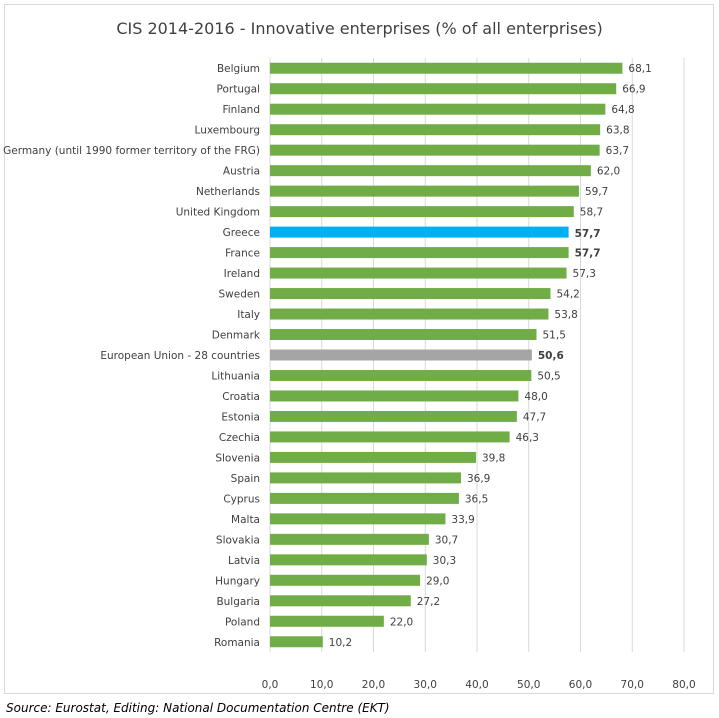 The width and height of the screenshot is (719, 718). Describe the element at coordinates (239, 90) in the screenshot. I see `category-label: Portugal` at that location.